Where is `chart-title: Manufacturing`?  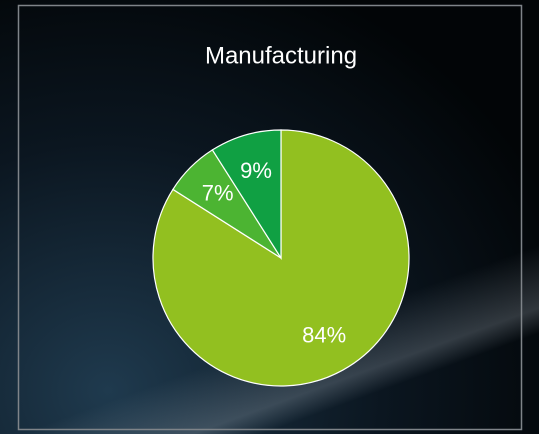
chart-title: Manufacturing is located at coordinates (281, 55).